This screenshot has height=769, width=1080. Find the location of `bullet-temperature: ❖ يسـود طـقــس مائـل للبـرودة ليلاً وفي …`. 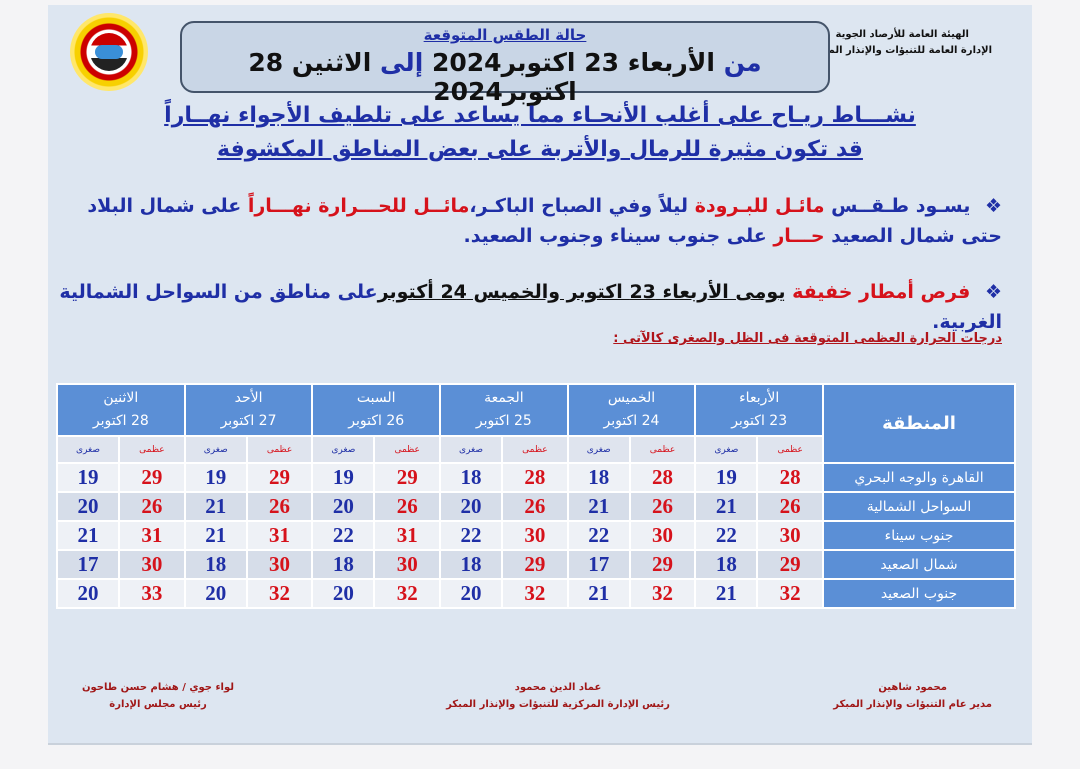

bullet-temperature: ❖ يسـود طـقــس مائـل للبـرودة ليلاً وفي … is located at coordinates (527, 221).